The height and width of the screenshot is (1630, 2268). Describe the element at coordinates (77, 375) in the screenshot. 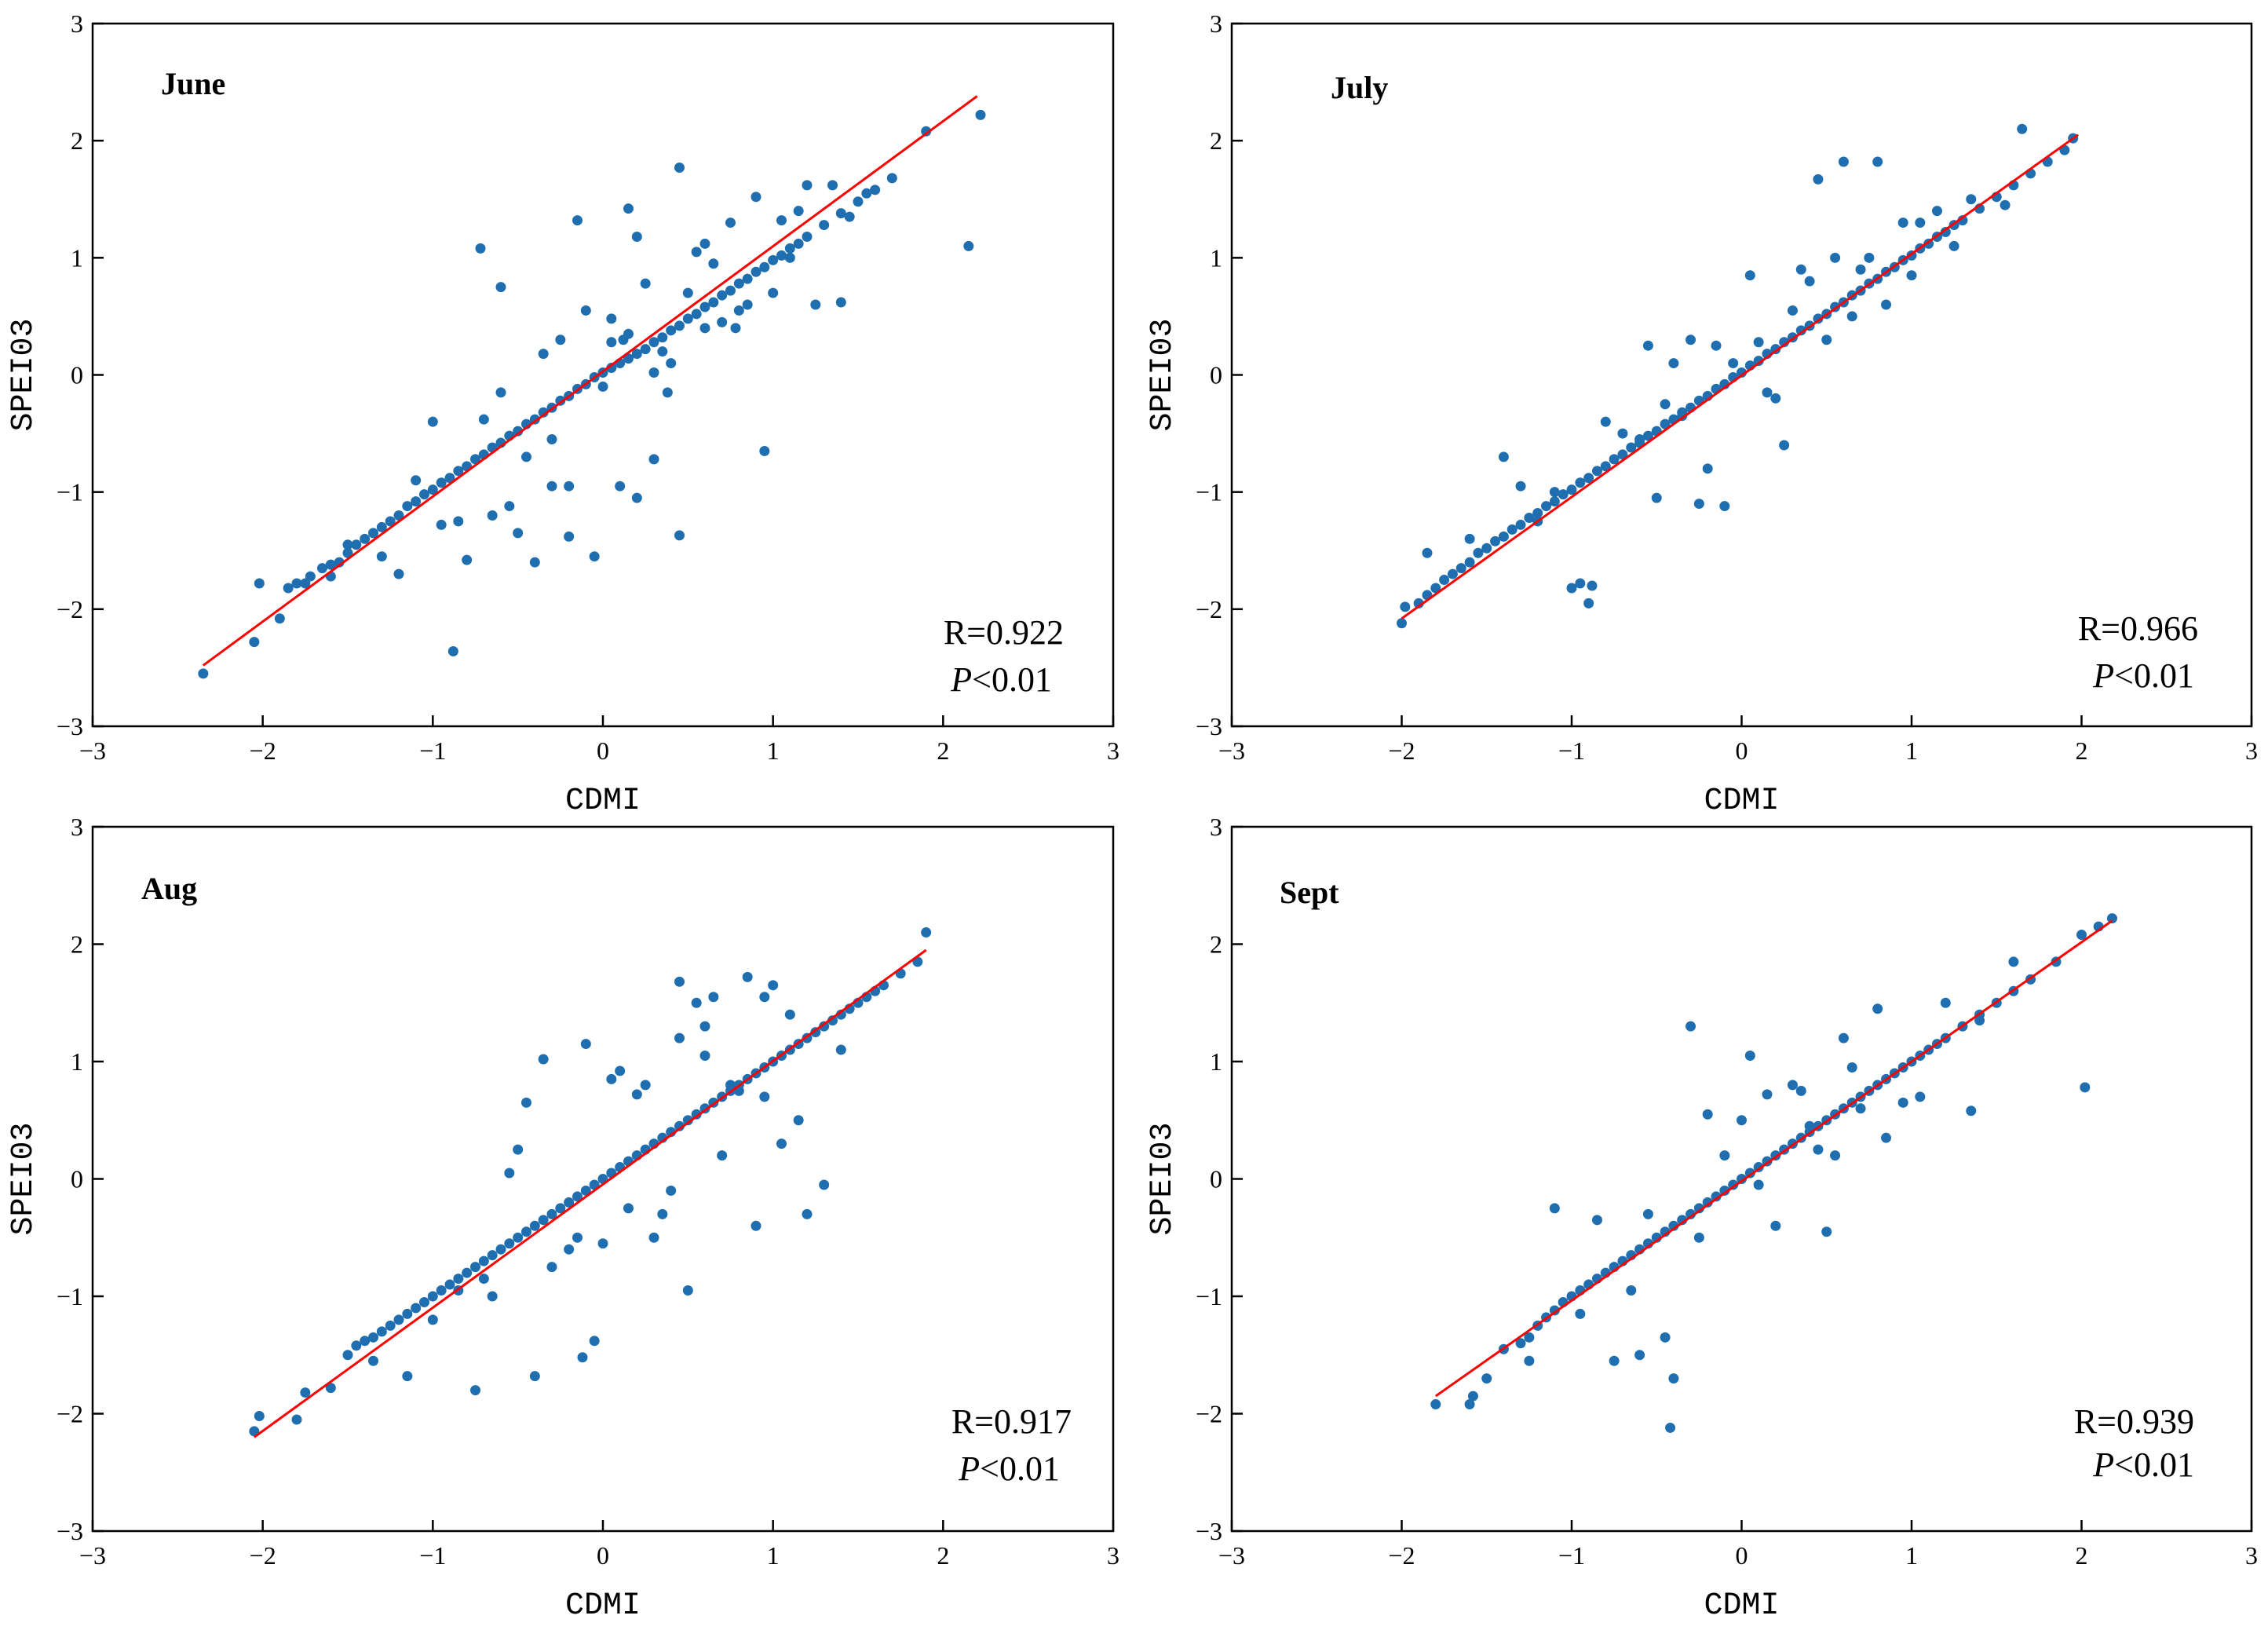

I see `y-tick-label: 0` at that location.